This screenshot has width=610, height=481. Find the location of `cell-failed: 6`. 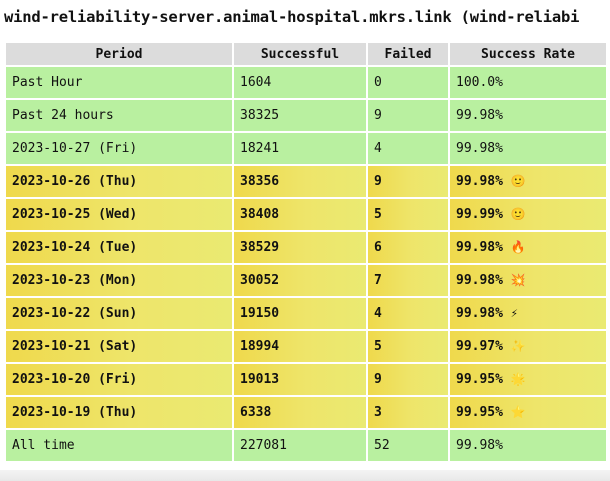

cell-failed: 6 is located at coordinates (408, 247).